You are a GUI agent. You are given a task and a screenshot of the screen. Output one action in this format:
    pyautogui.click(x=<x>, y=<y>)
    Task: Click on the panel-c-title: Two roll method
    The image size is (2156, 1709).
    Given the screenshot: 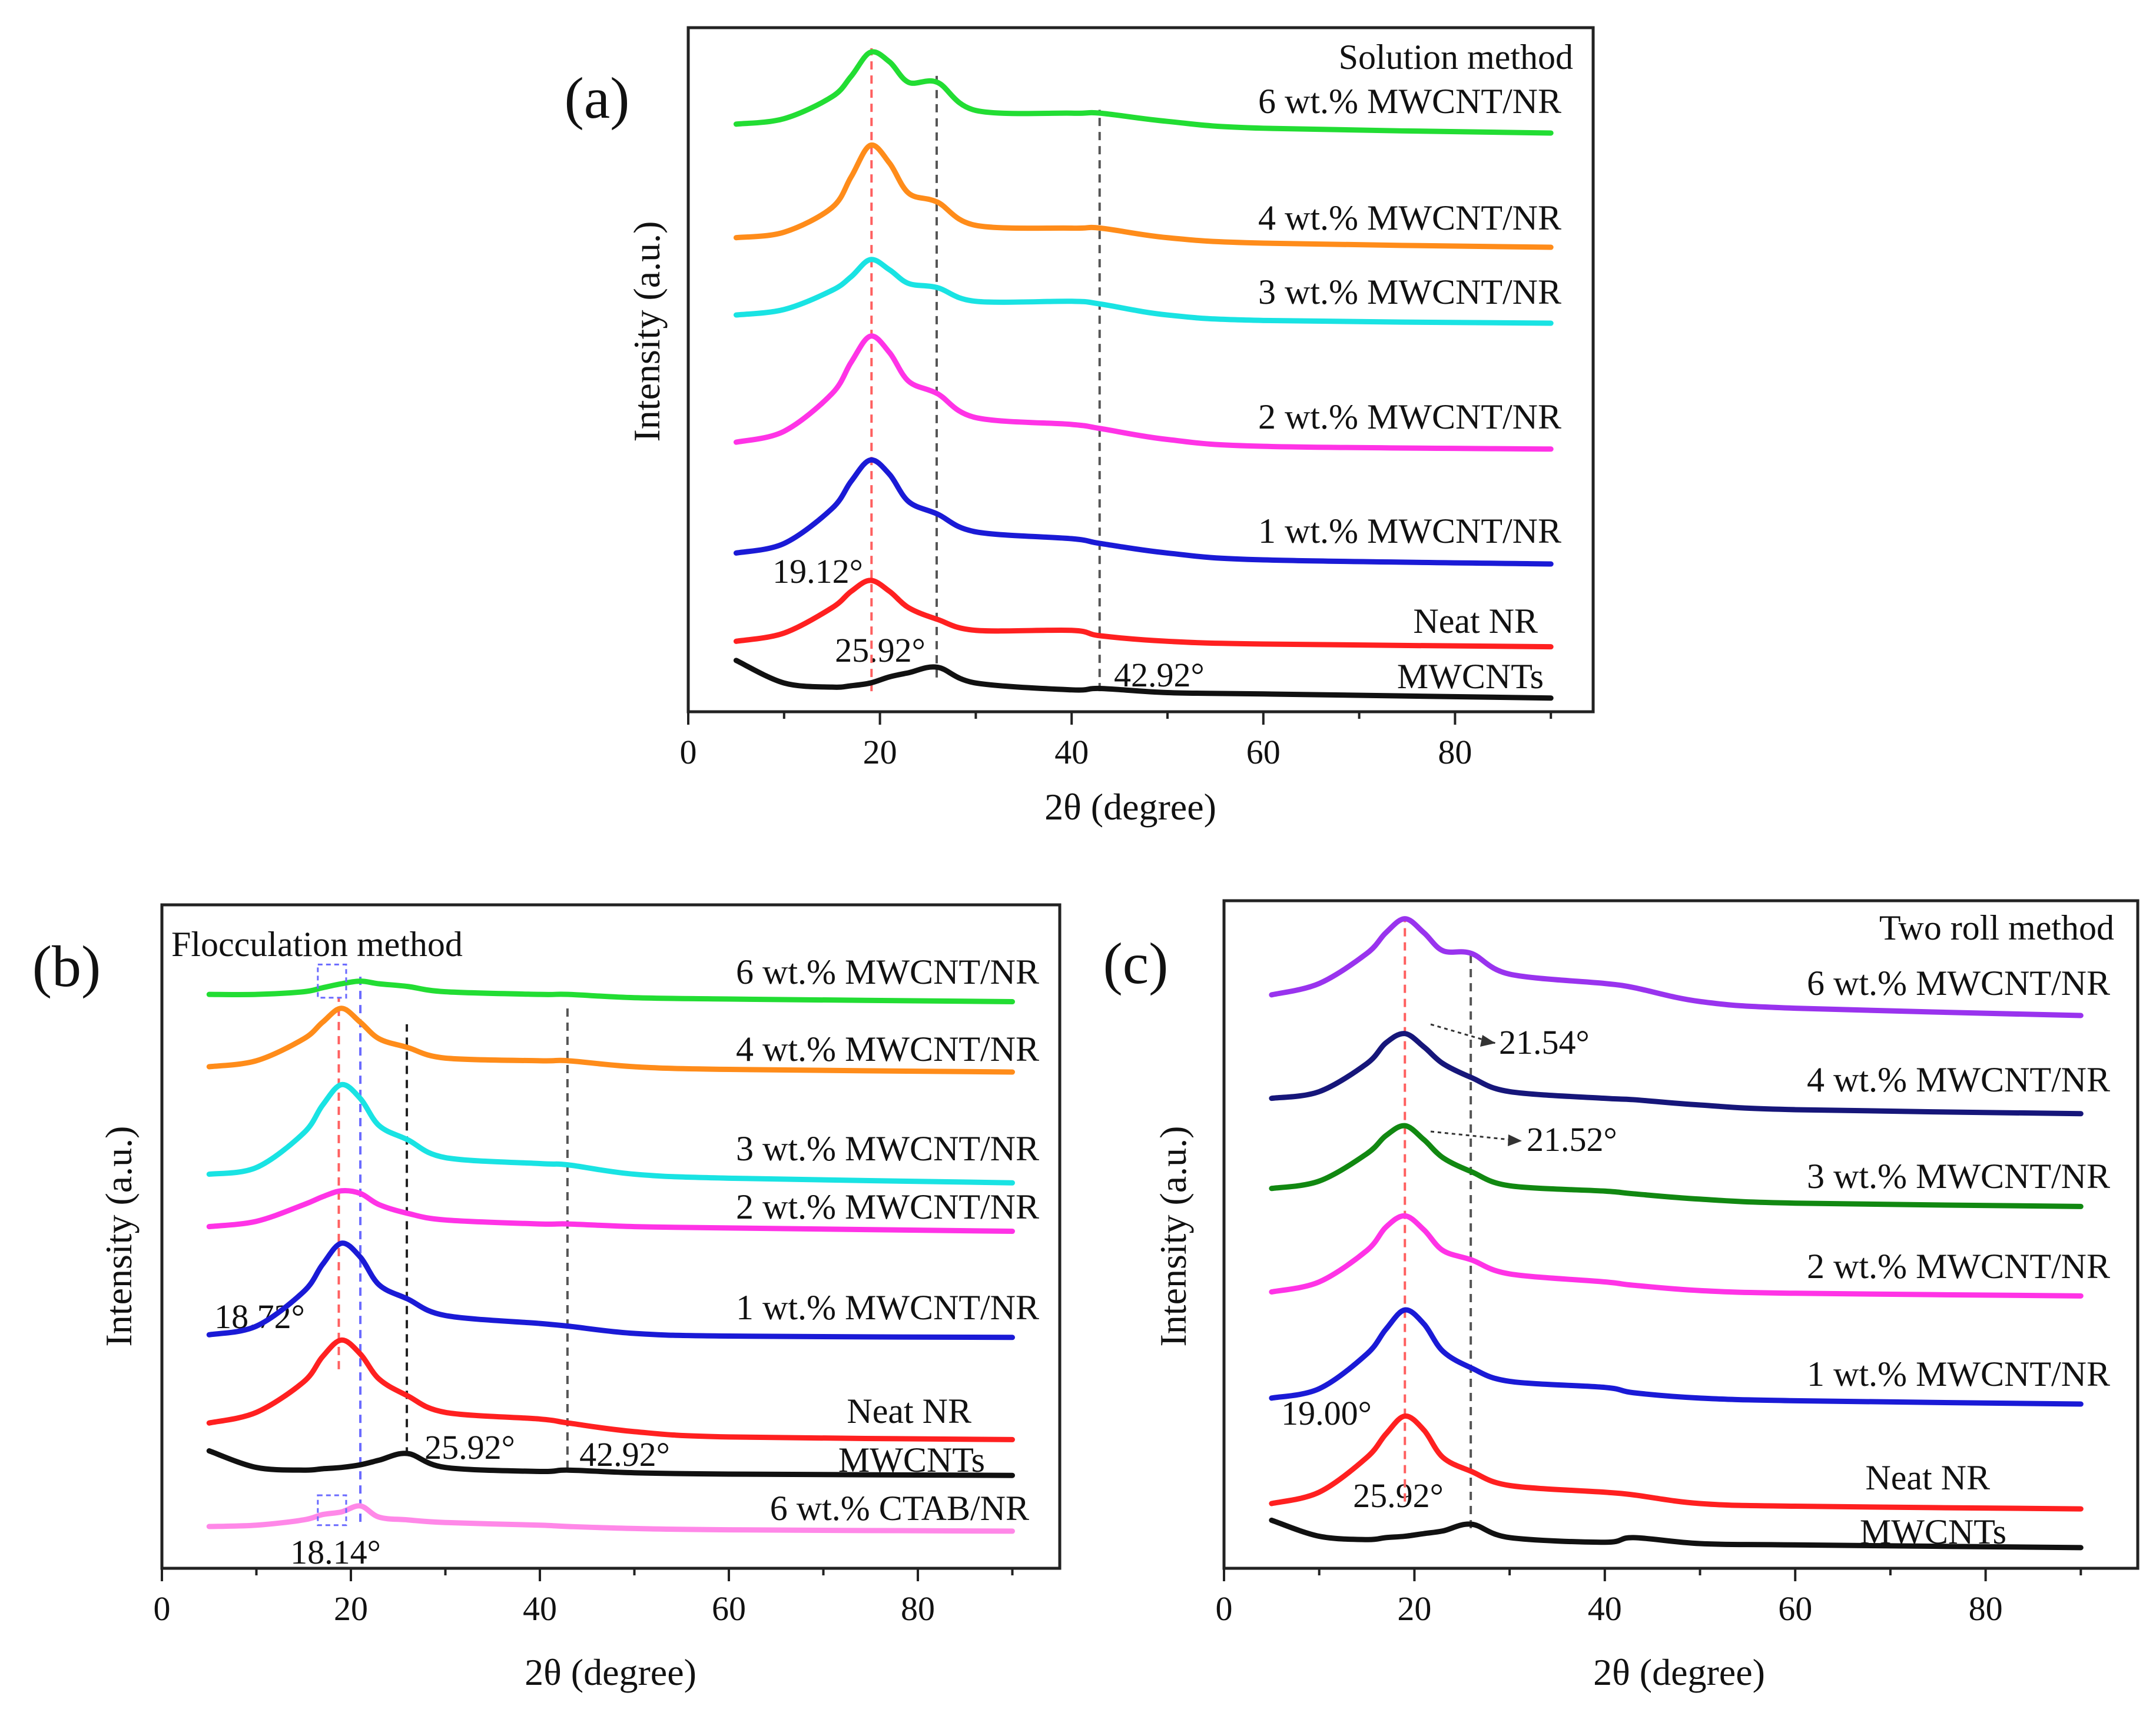 What is the action you would take?
    pyautogui.click(x=1997, y=927)
    